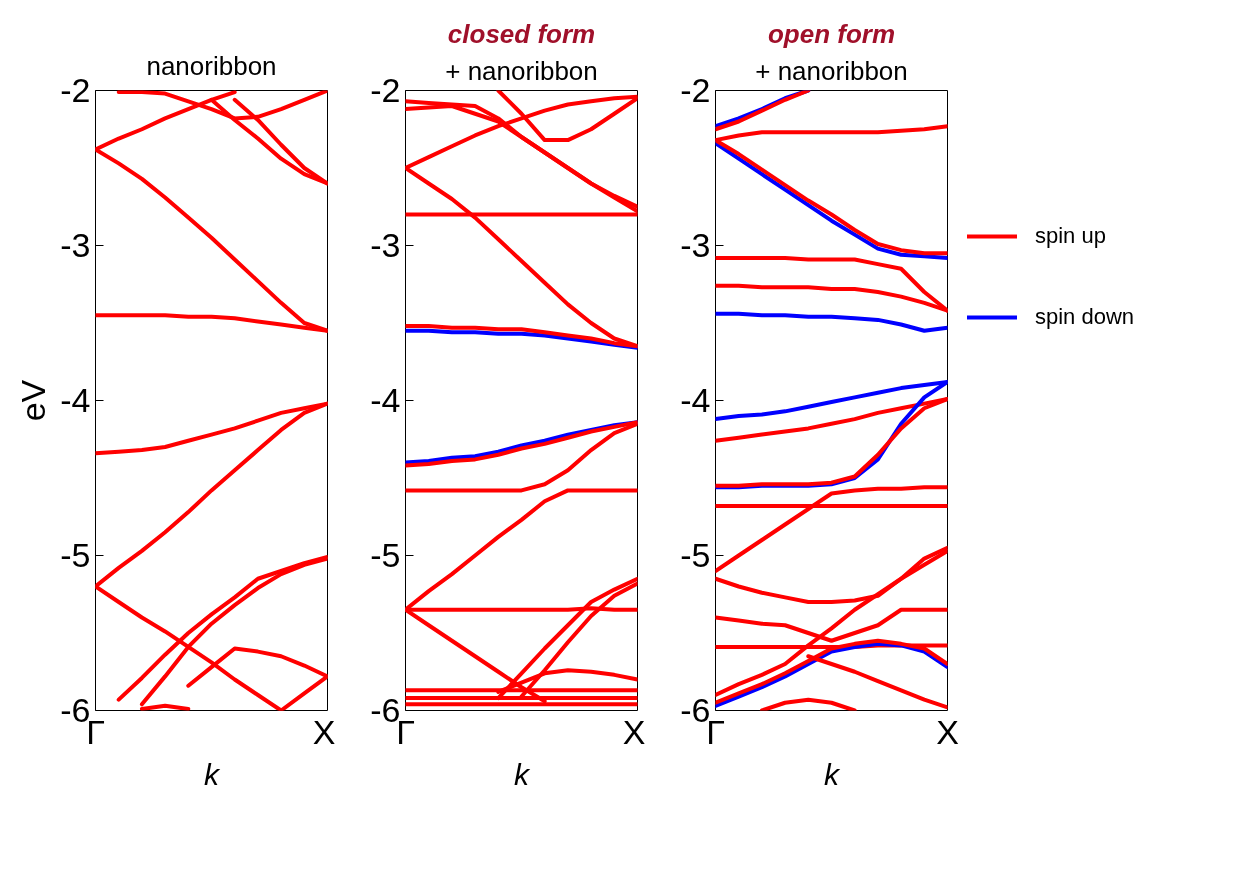 The height and width of the screenshot is (895, 1256). Describe the element at coordinates (1085, 317) in the screenshot. I see `legend-label: spin down` at that location.